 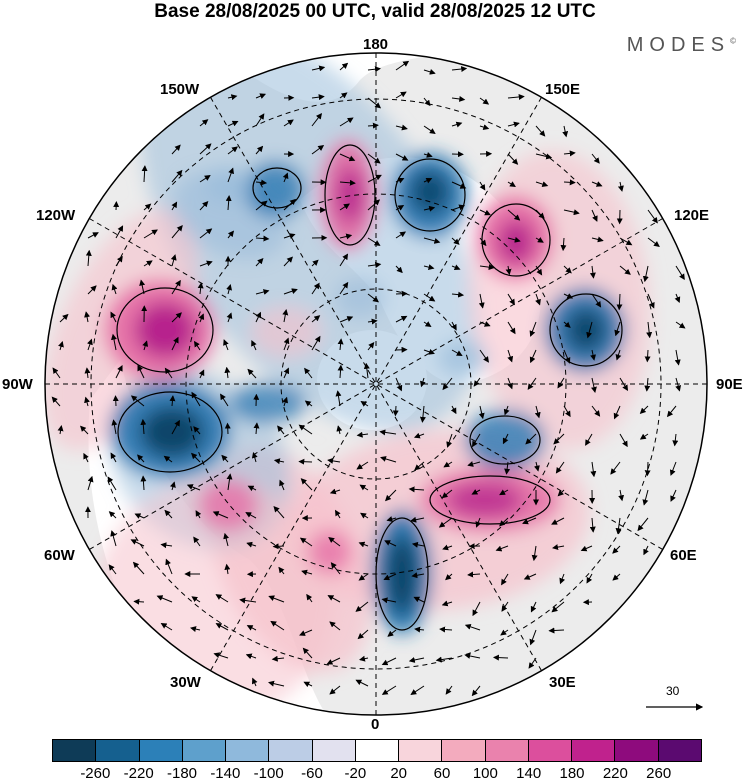 What do you see at coordinates (398, 773) in the screenshot?
I see `colorbar-tick-label: 20` at bounding box center [398, 773].